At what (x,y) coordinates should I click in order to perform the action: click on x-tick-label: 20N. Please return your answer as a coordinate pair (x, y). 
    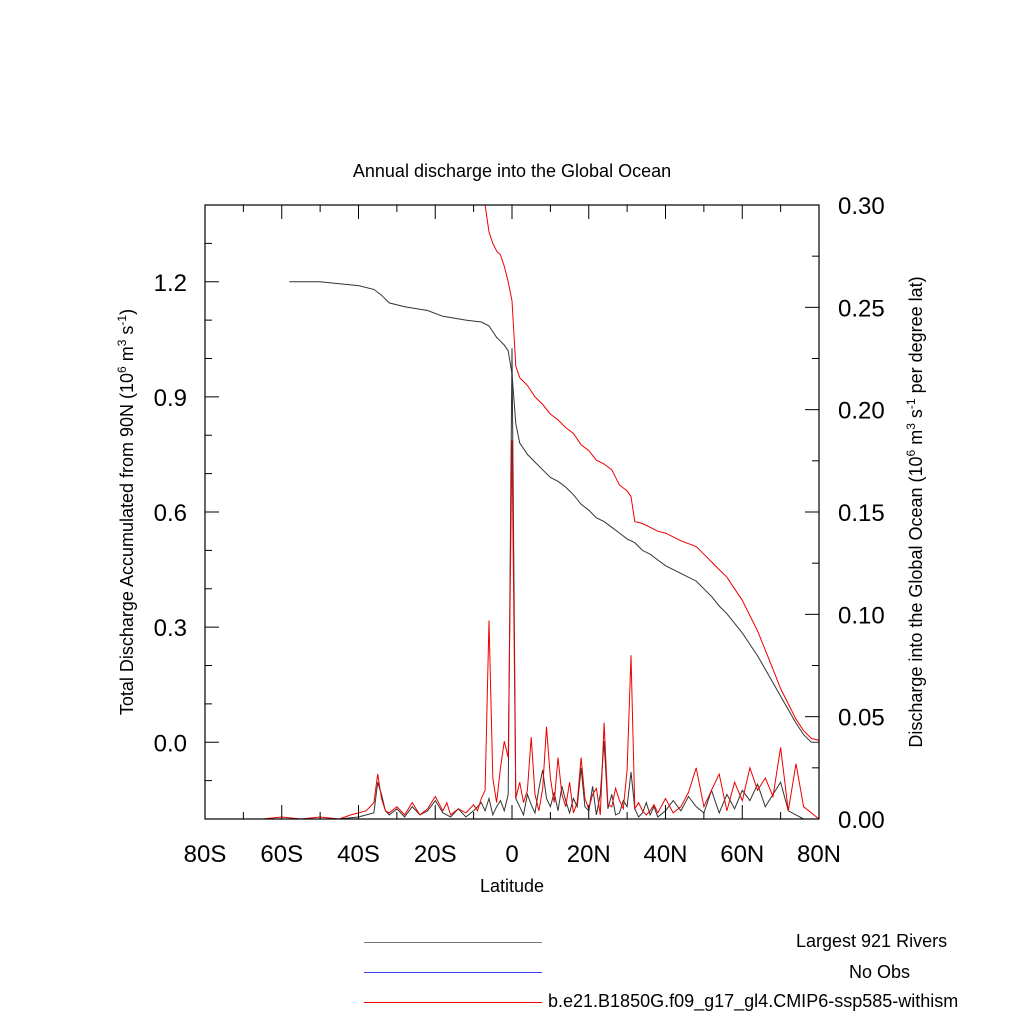
    Looking at the image, I should click on (589, 854).